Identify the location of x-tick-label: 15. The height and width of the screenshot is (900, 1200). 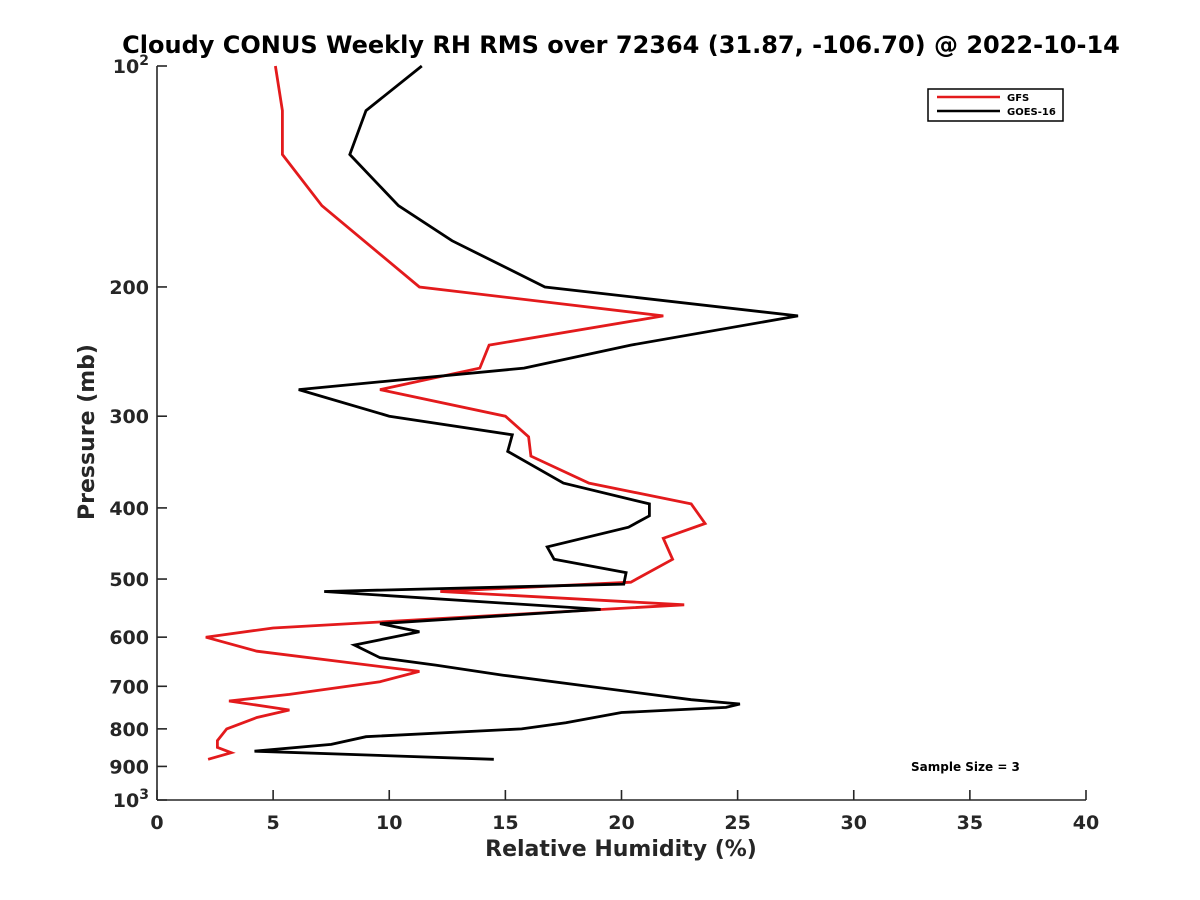
(505, 823).